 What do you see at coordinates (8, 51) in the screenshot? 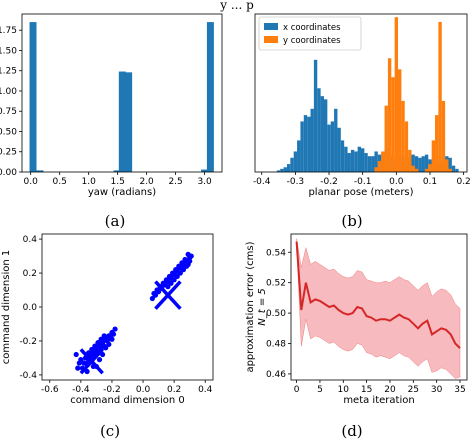
I see `y-tick-label: 1.50` at bounding box center [8, 51].